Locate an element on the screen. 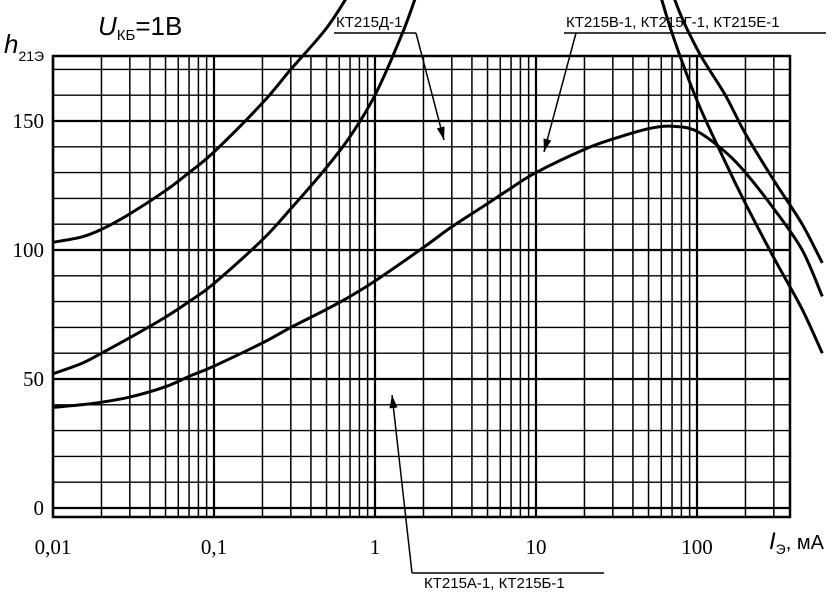  leader-arrow-vge-line is located at coordinates (560, 92).